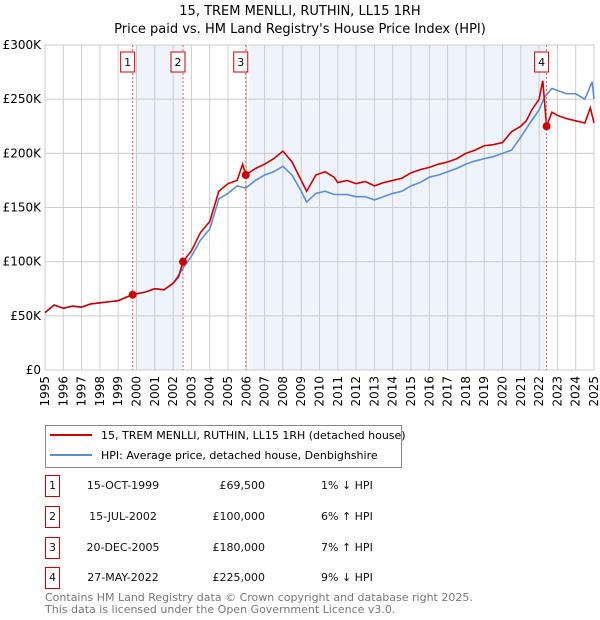 This screenshot has width=600, height=620. What do you see at coordinates (23, 45) in the screenshot?
I see `y-tick-label: £300K` at bounding box center [23, 45].